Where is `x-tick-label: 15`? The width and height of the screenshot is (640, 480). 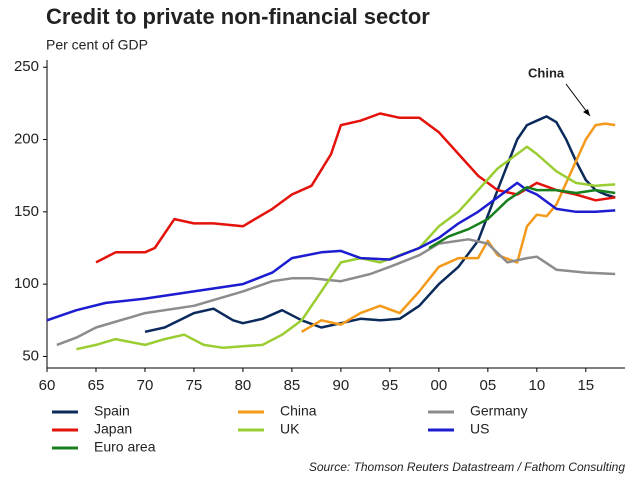
x-tick-label: 15 is located at coordinates (585, 385).